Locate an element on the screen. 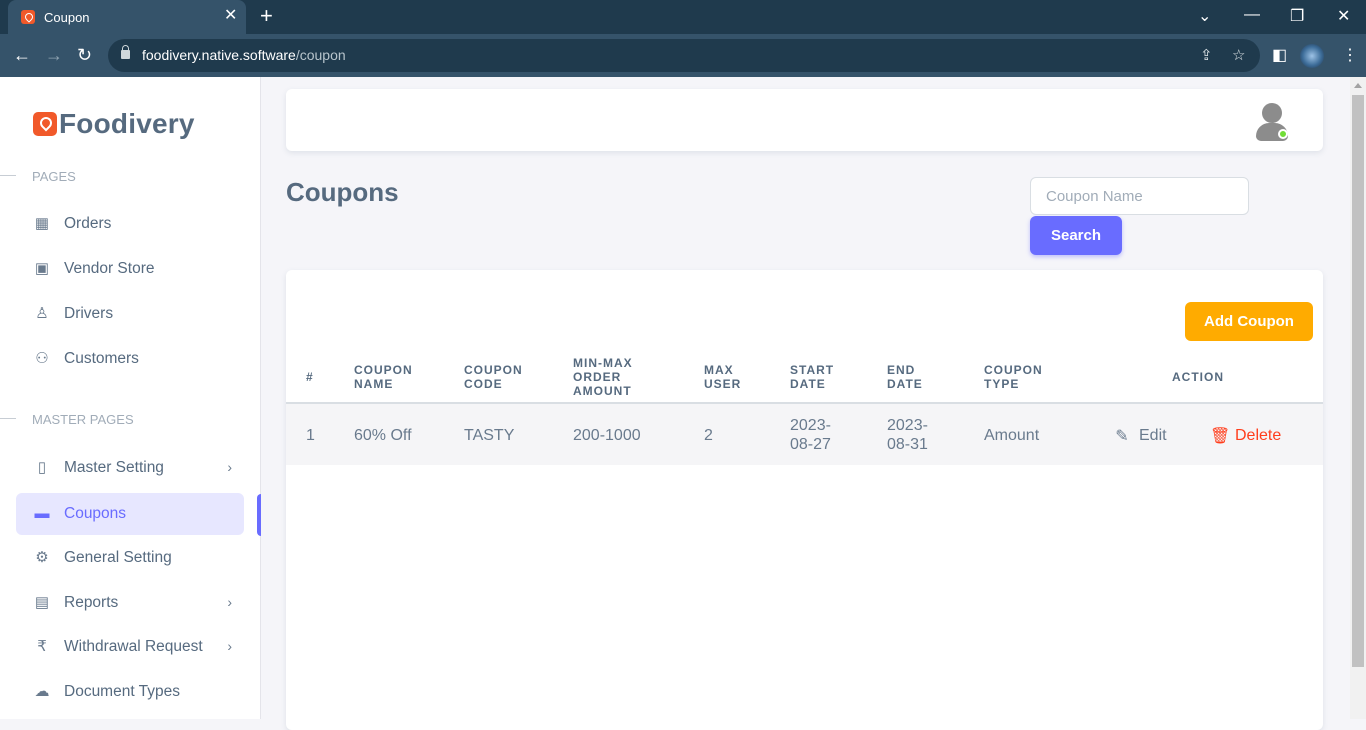  trash-icon: 🗑 is located at coordinates (1220, 436).